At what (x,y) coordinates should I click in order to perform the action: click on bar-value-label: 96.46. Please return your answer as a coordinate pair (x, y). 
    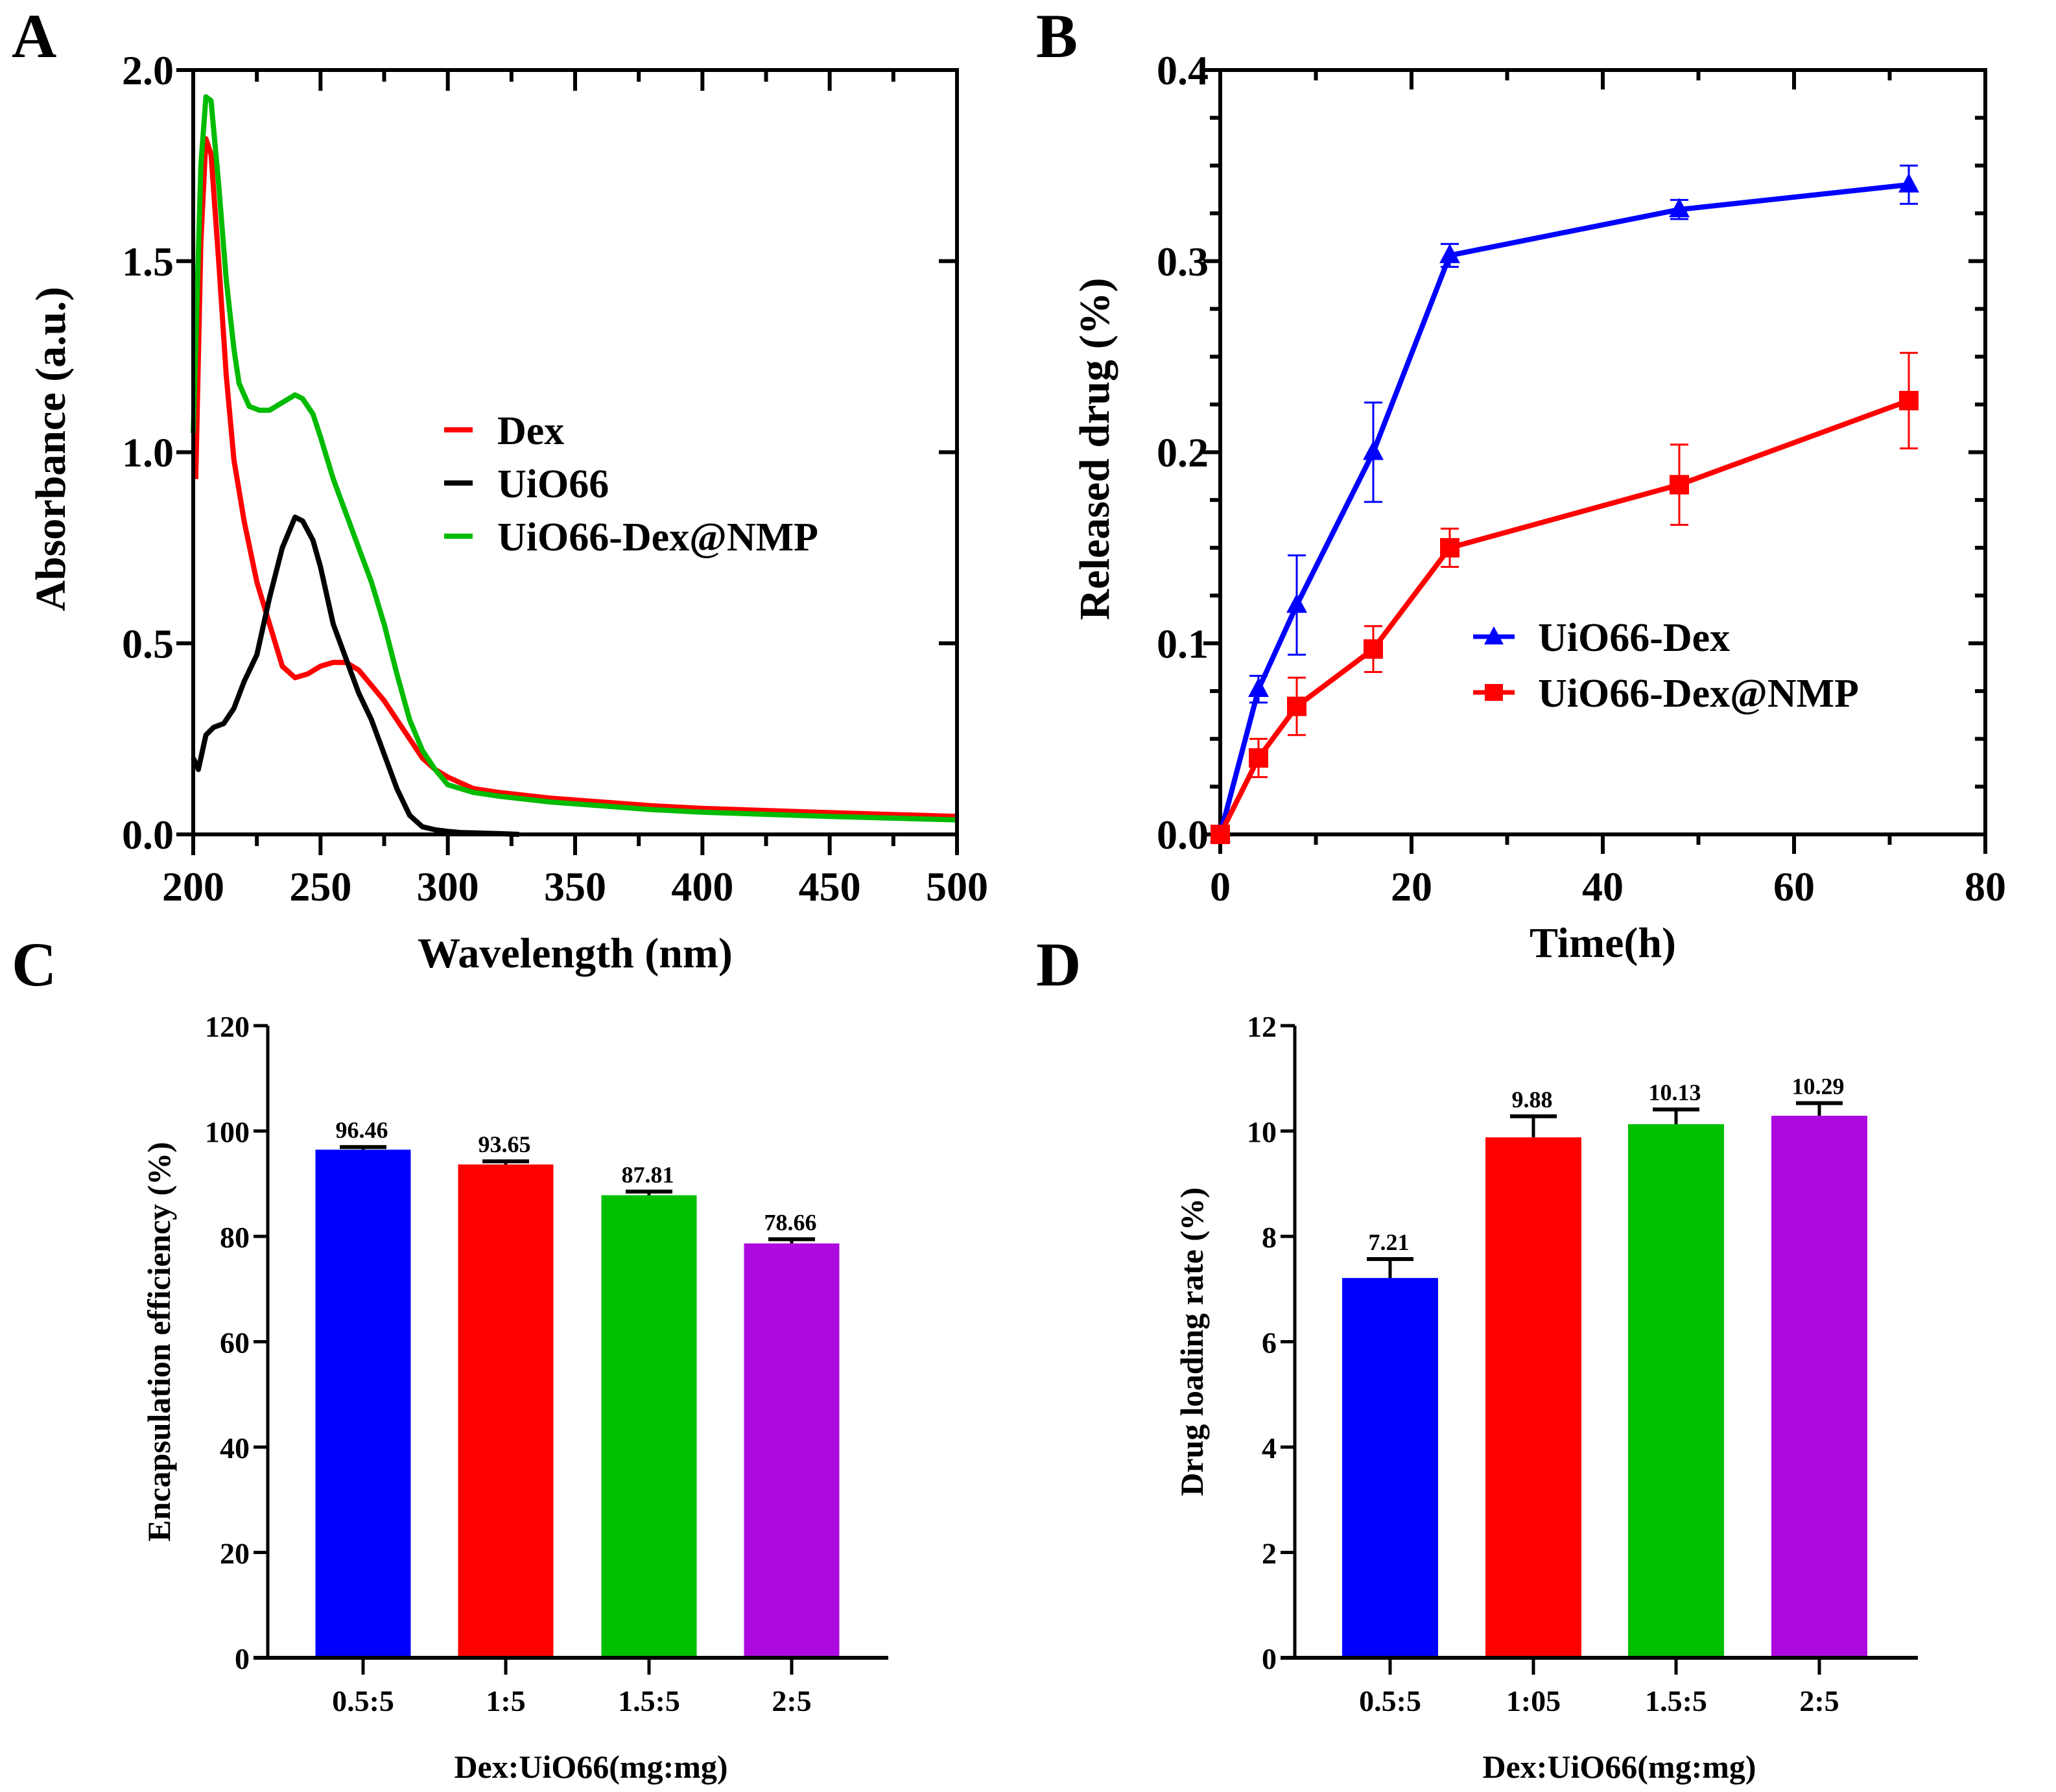
    Looking at the image, I should click on (362, 1130).